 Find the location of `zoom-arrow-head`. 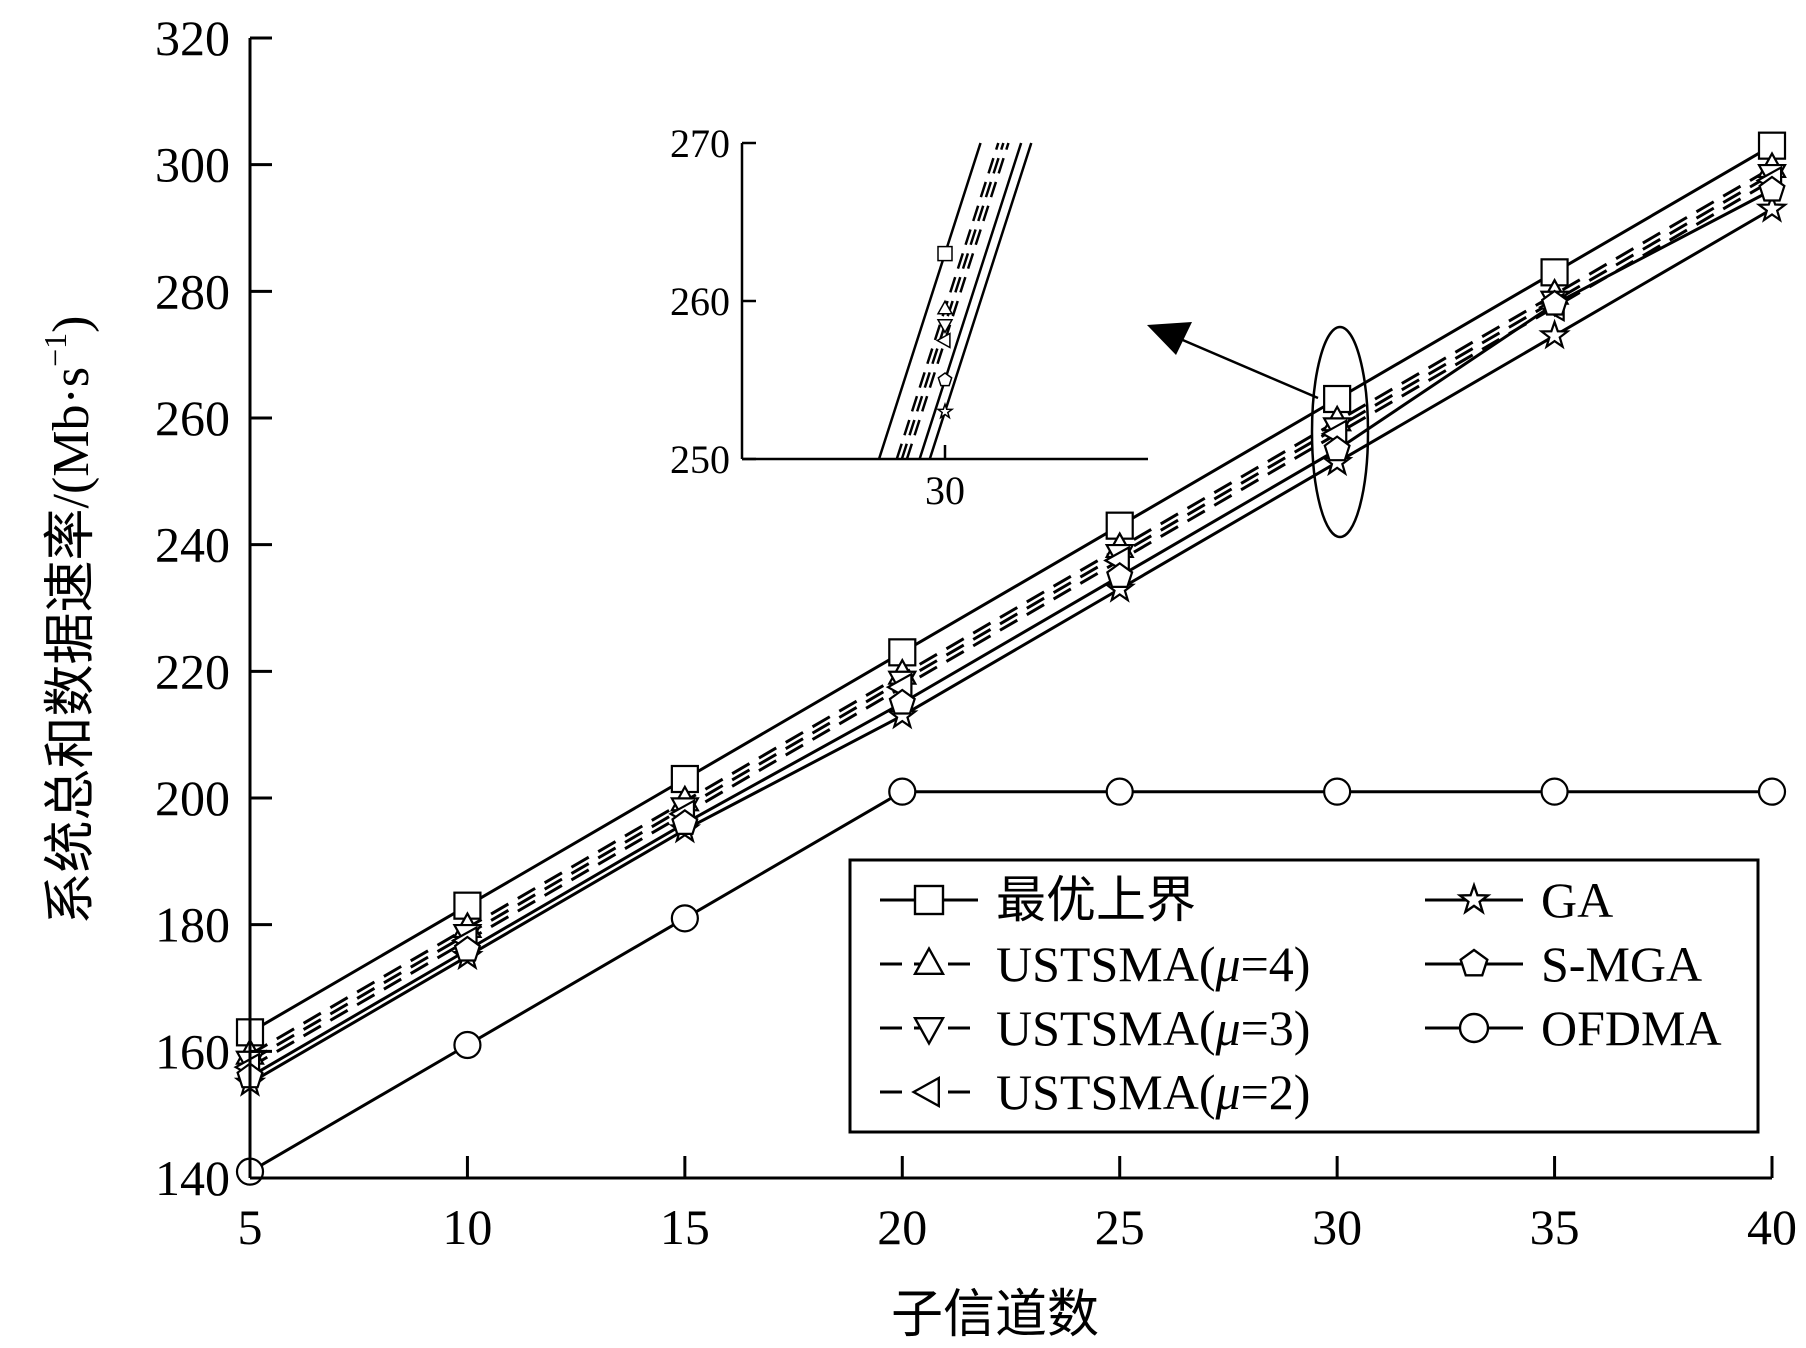

zoom-arrow-head is located at coordinates (1169, 338).